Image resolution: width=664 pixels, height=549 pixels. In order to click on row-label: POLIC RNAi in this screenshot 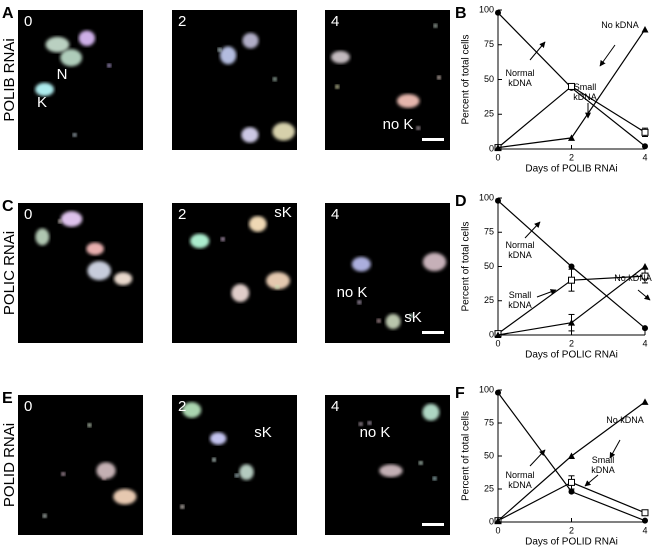, I will do `click(9, 273)`.